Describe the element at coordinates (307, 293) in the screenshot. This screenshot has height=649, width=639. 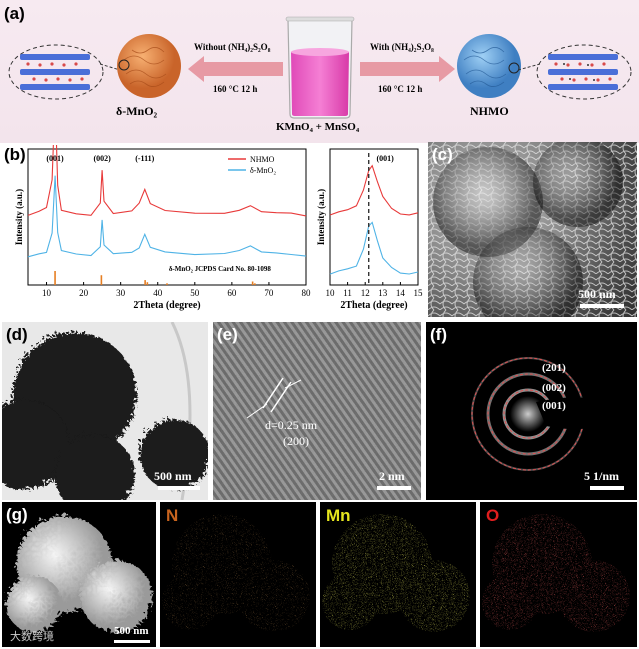
I see `x-tick-label: 80` at that location.